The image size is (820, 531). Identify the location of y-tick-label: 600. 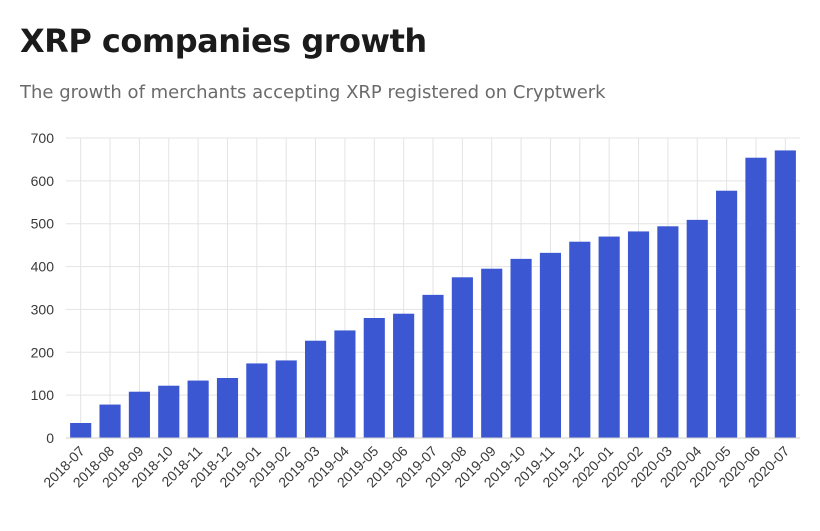
(43, 181).